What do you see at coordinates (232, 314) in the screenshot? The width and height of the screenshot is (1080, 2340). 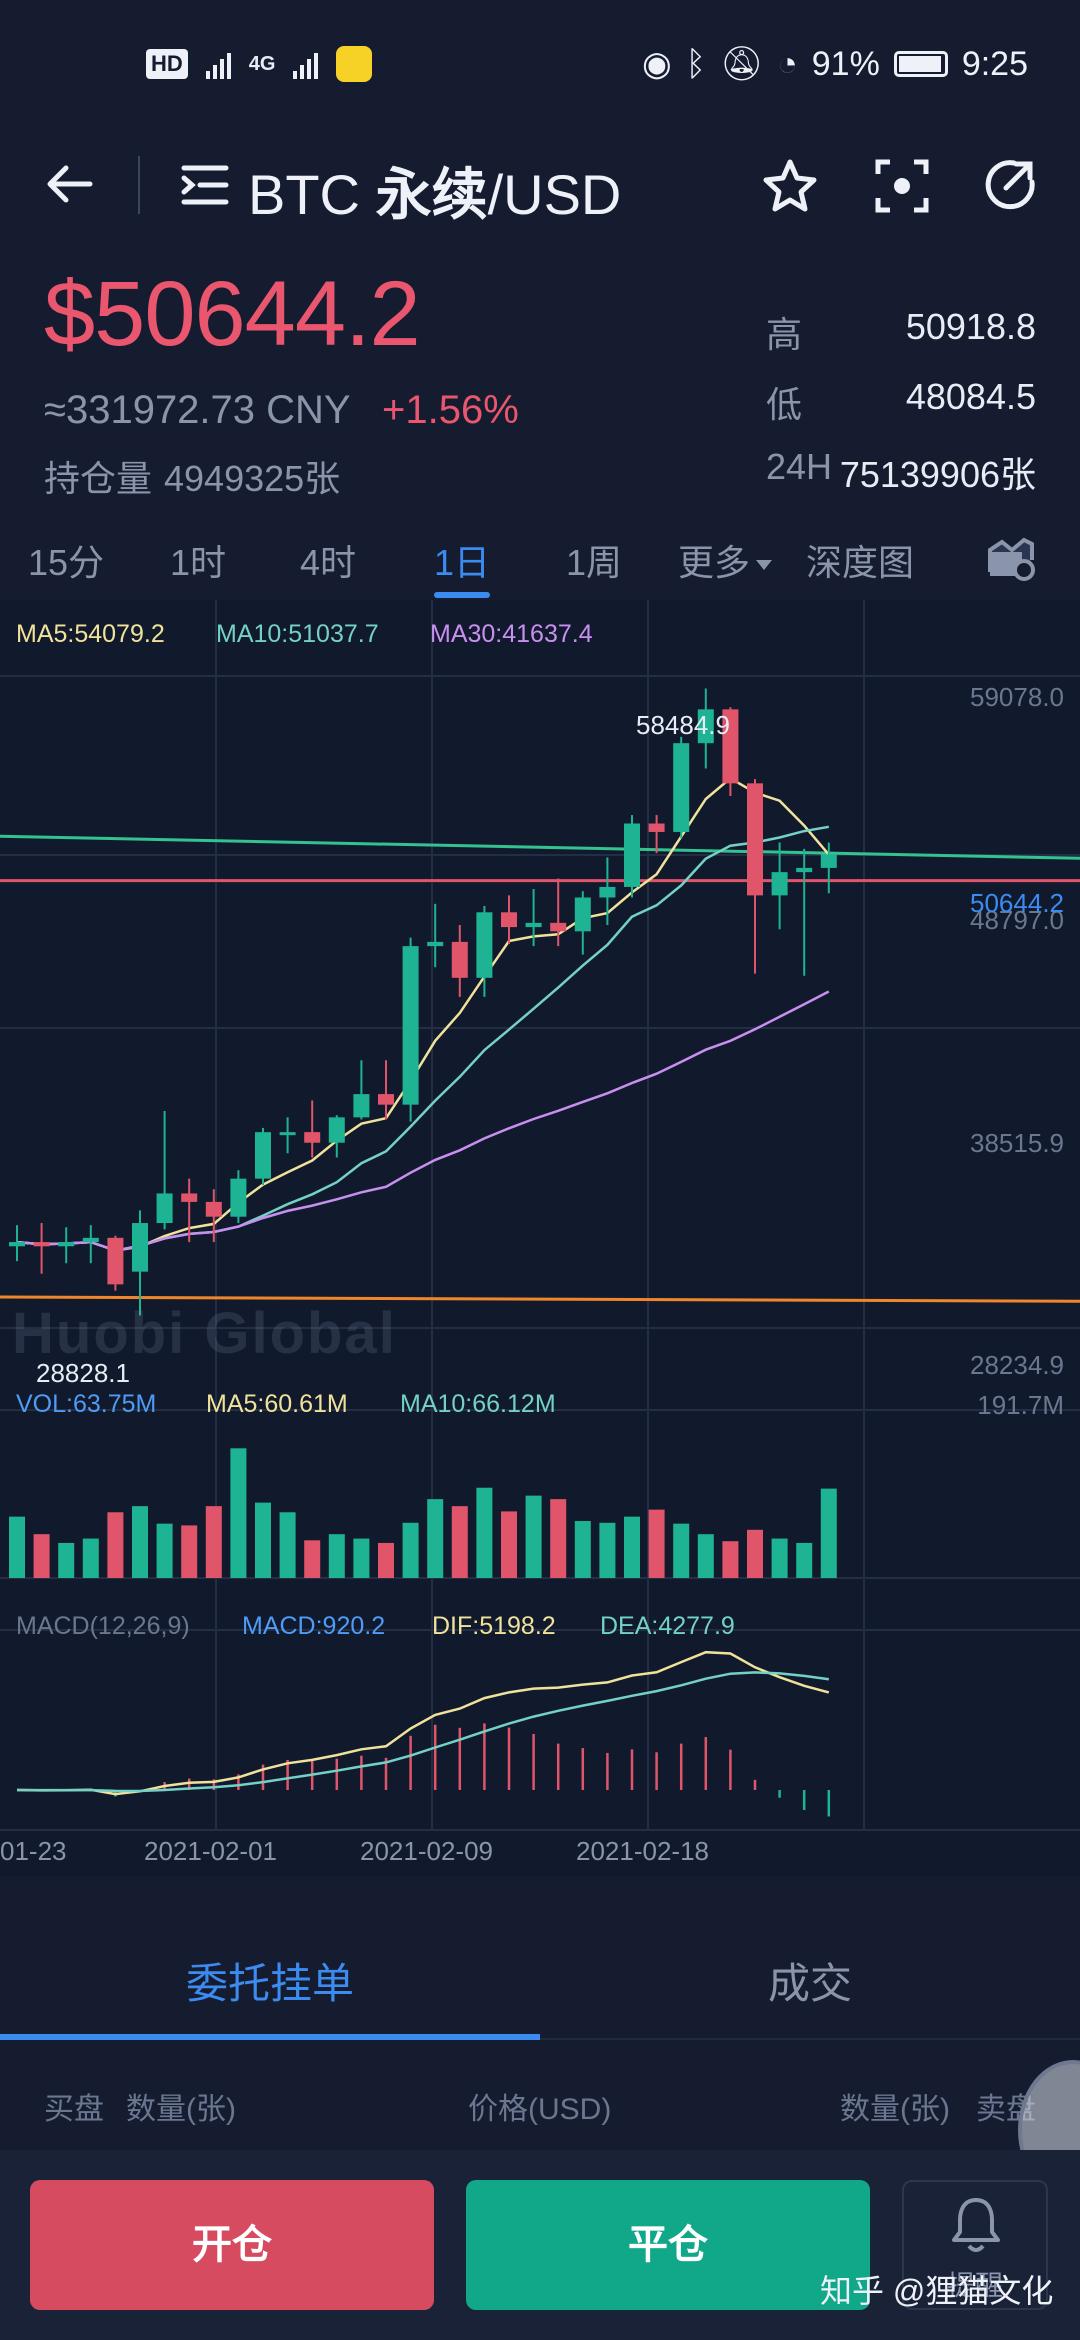 I see `last-price: $50644.2` at bounding box center [232, 314].